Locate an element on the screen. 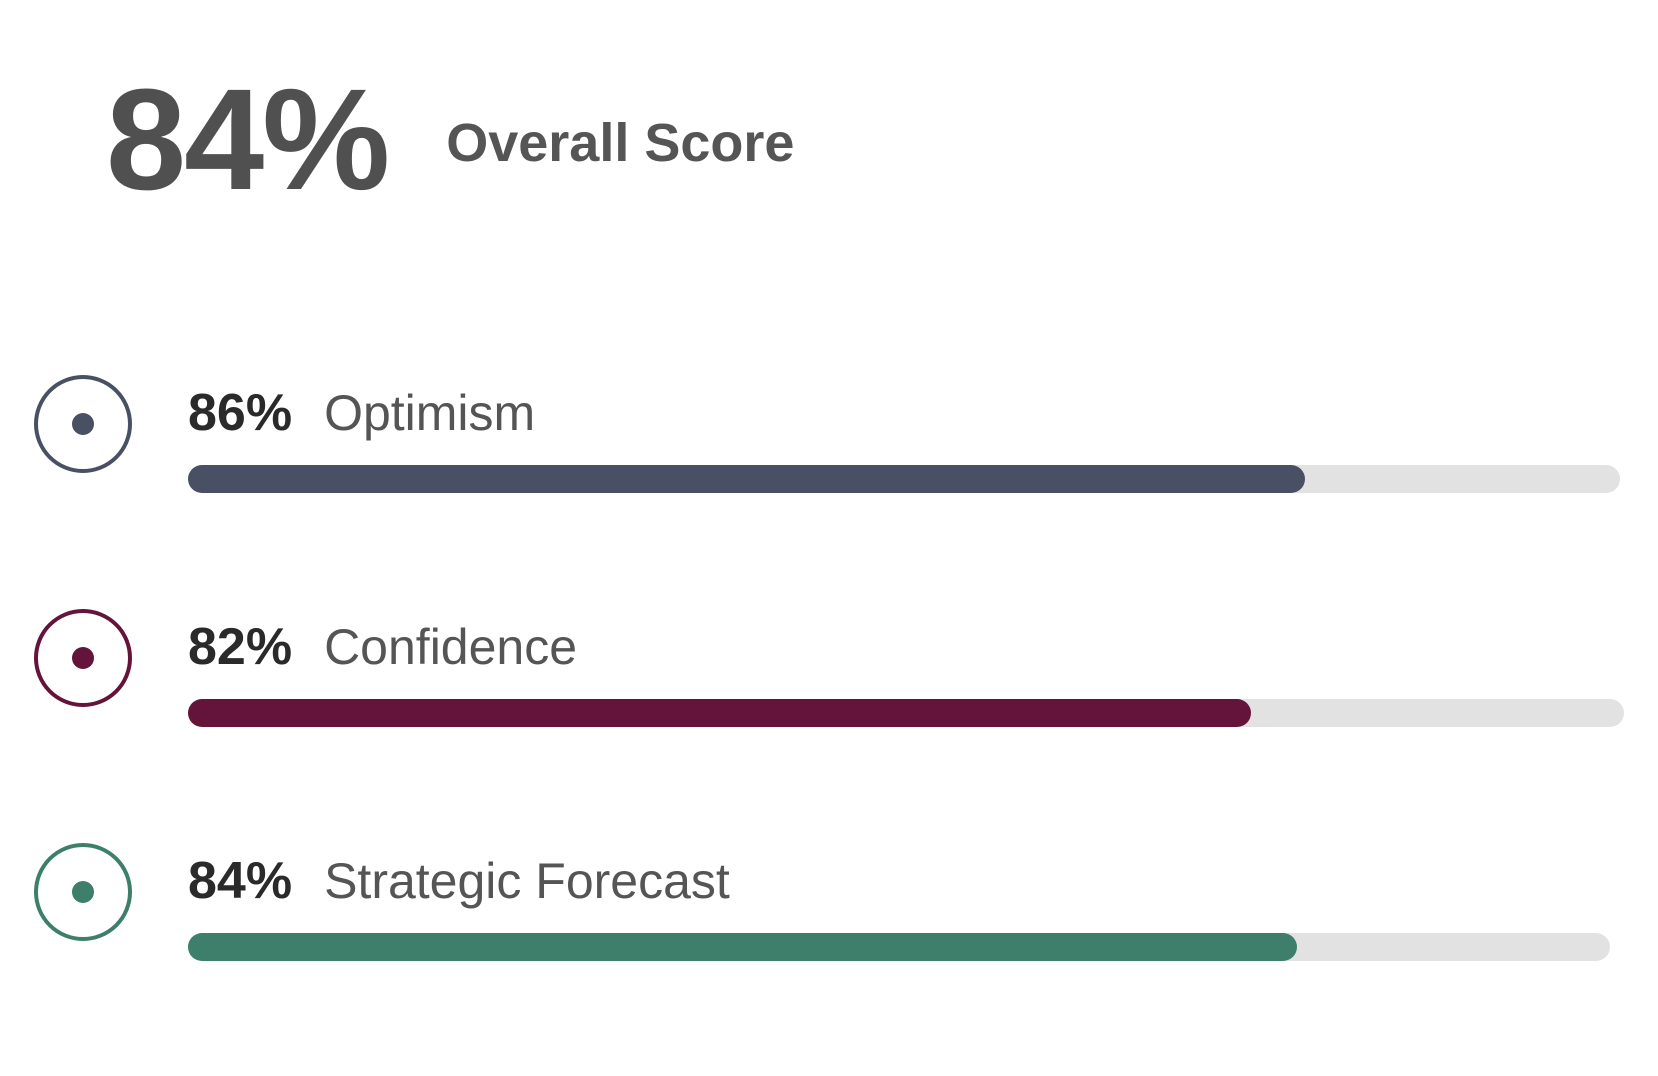 The width and height of the screenshot is (1658, 1076). overall-score-label: Overall Score is located at coordinates (620, 143).